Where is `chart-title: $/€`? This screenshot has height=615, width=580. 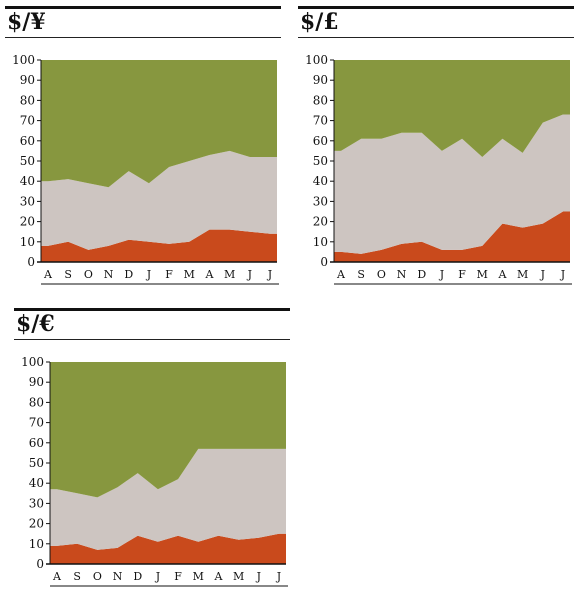 chart-title: $/€ is located at coordinates (35, 324).